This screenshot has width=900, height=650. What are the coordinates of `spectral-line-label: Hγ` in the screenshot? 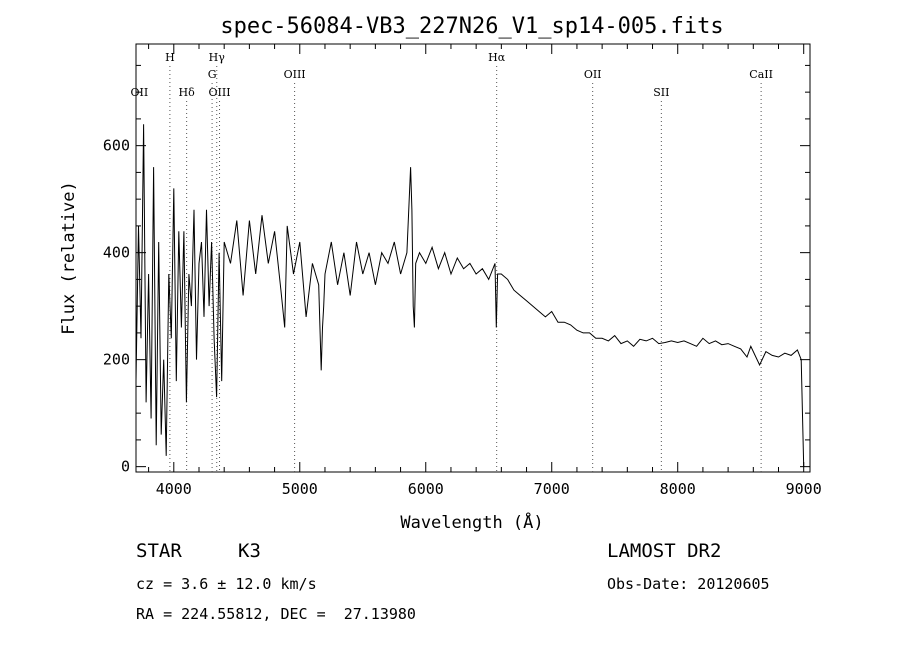 It's located at (217, 57).